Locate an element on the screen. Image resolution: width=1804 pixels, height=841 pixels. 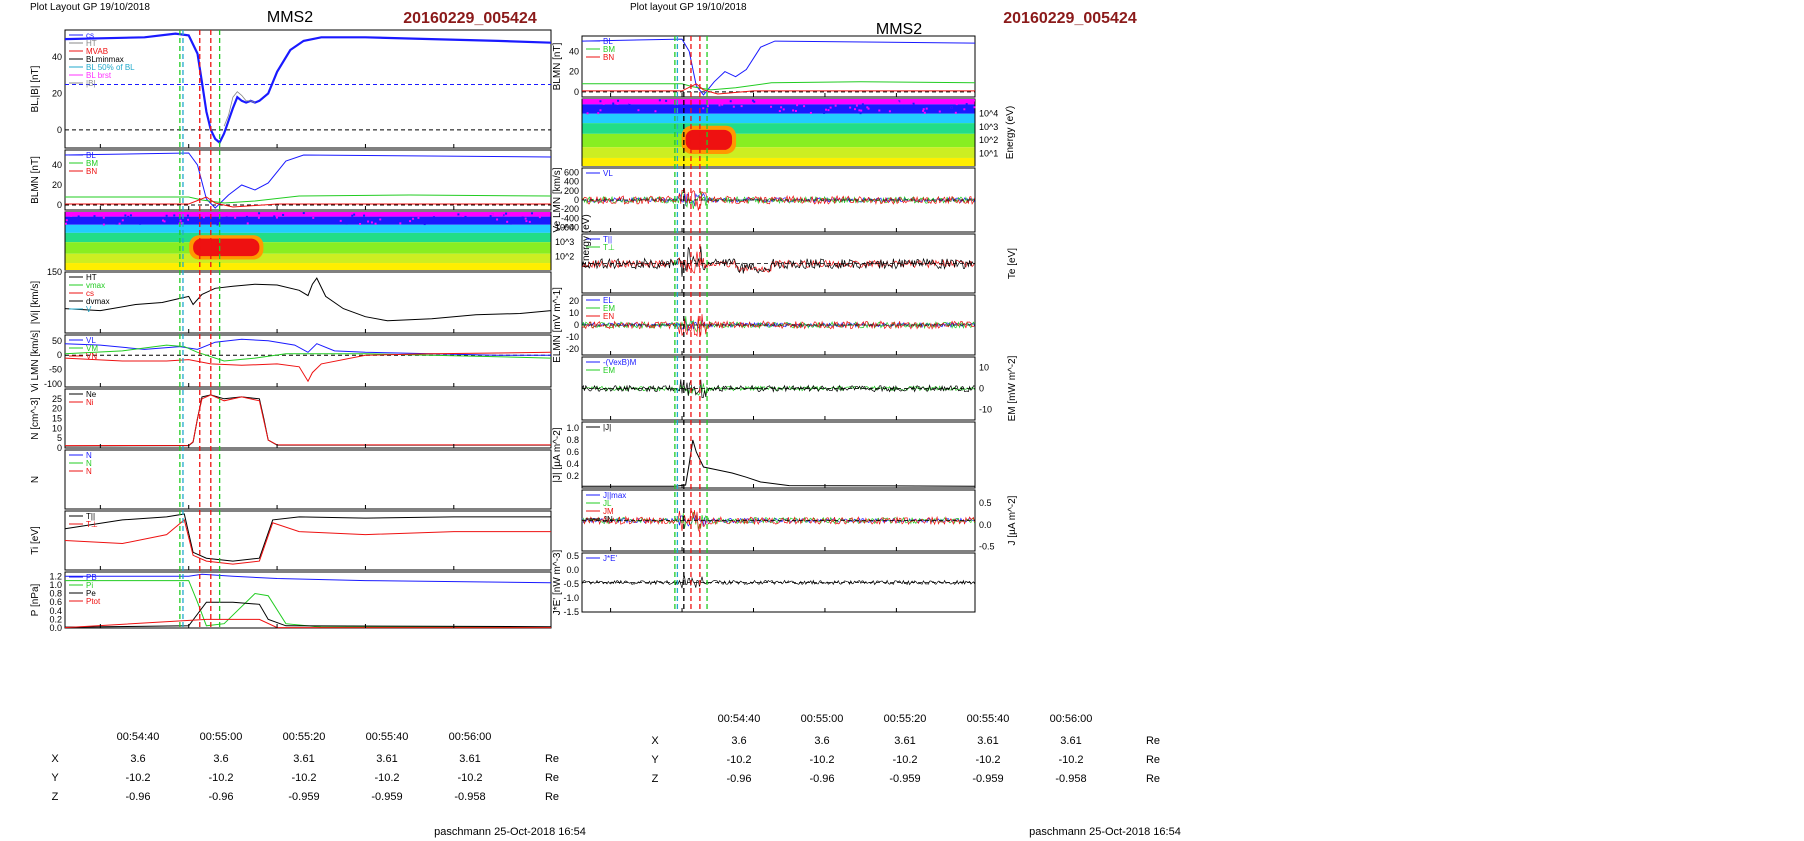
y-tick: 0.0 is located at coordinates (985, 525).